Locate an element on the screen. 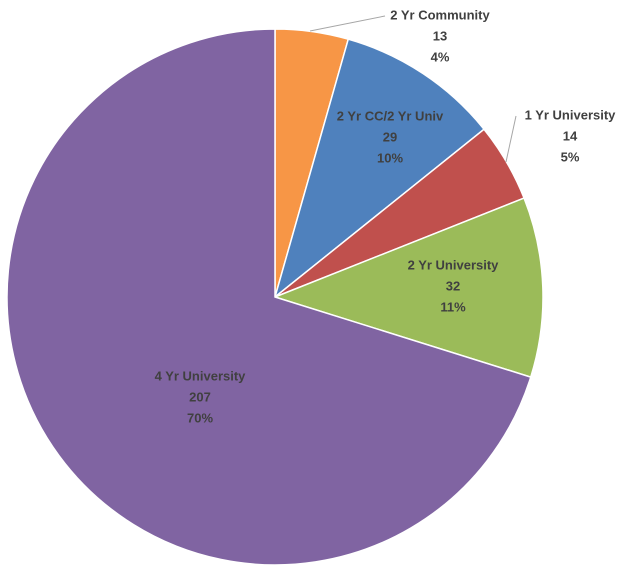  slice-percent: 70% is located at coordinates (200, 417).